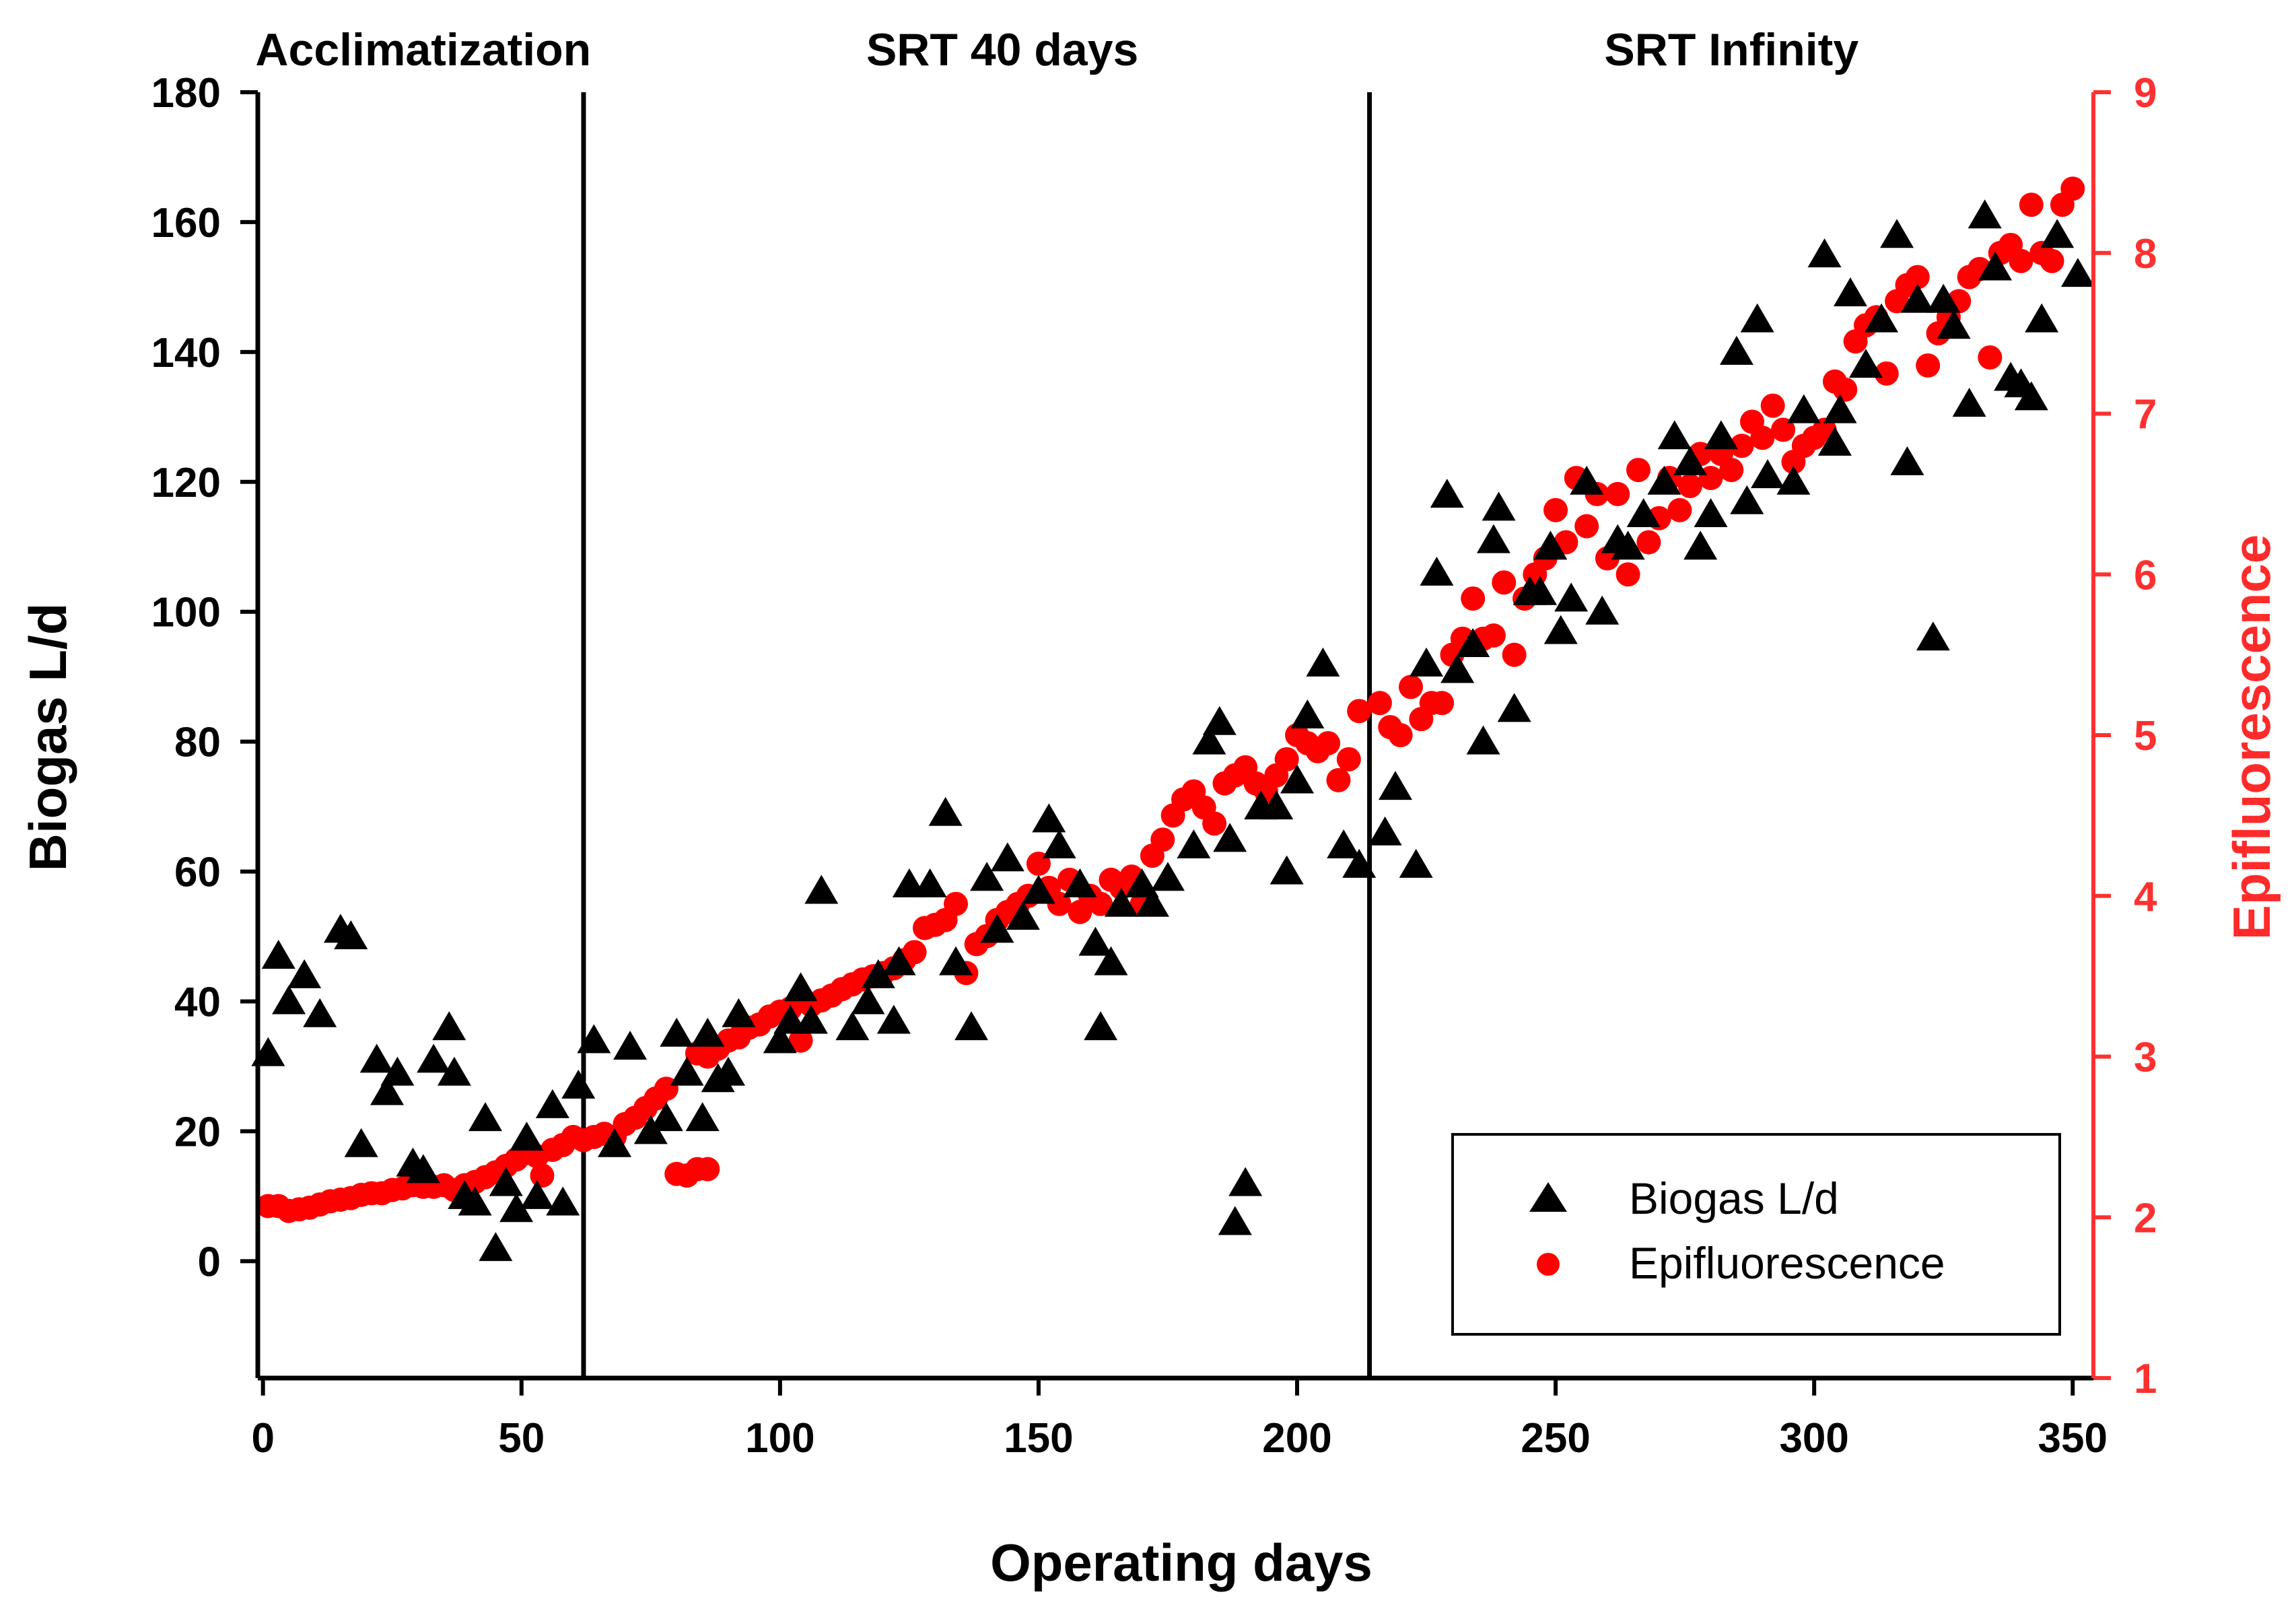 Image resolution: width=2296 pixels, height=1611 pixels. What do you see at coordinates (1756, 1234) in the screenshot?
I see `legend-box` at bounding box center [1756, 1234].